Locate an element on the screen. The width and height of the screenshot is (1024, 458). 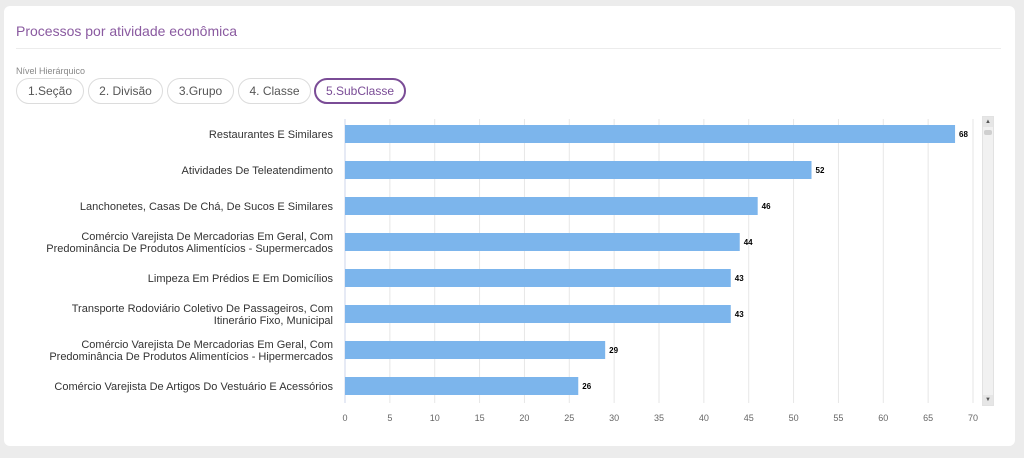
x-tick-label: 55 is located at coordinates (838, 418).